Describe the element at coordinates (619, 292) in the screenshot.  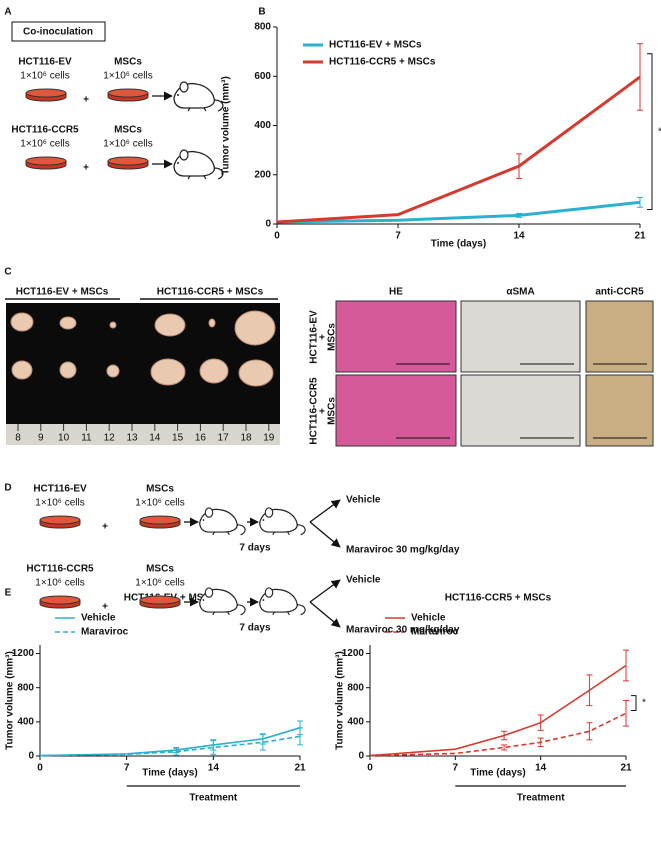
I see `column-header: anti-CCR5` at that location.